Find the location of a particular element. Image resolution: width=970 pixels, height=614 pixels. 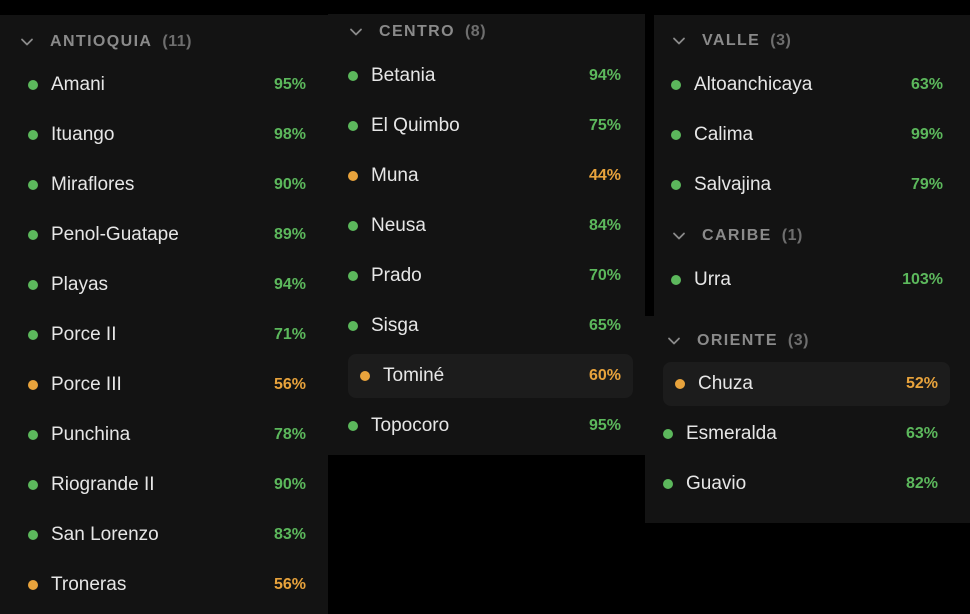

group-header-caribe: CARIBE (1) is located at coordinates (737, 236).